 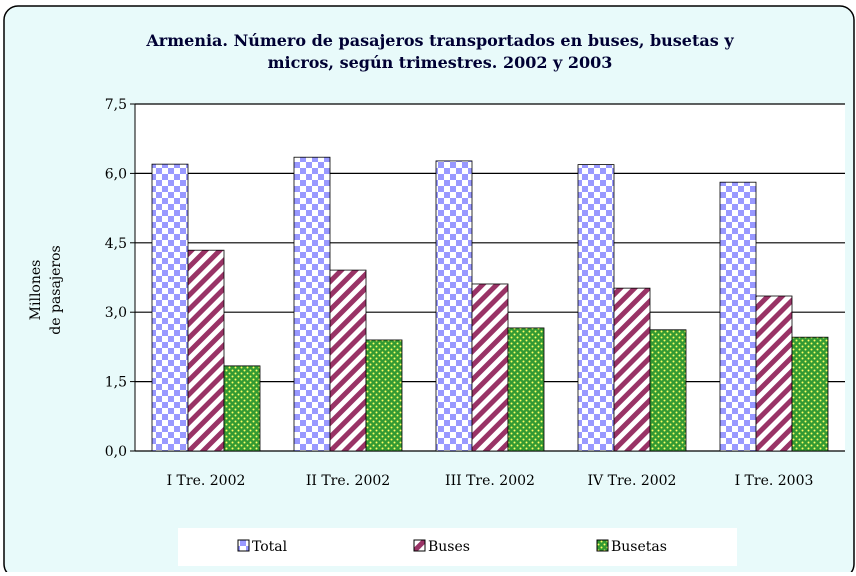 What do you see at coordinates (206, 481) in the screenshot?
I see `x-tick-label: I Tre. 2002` at bounding box center [206, 481].